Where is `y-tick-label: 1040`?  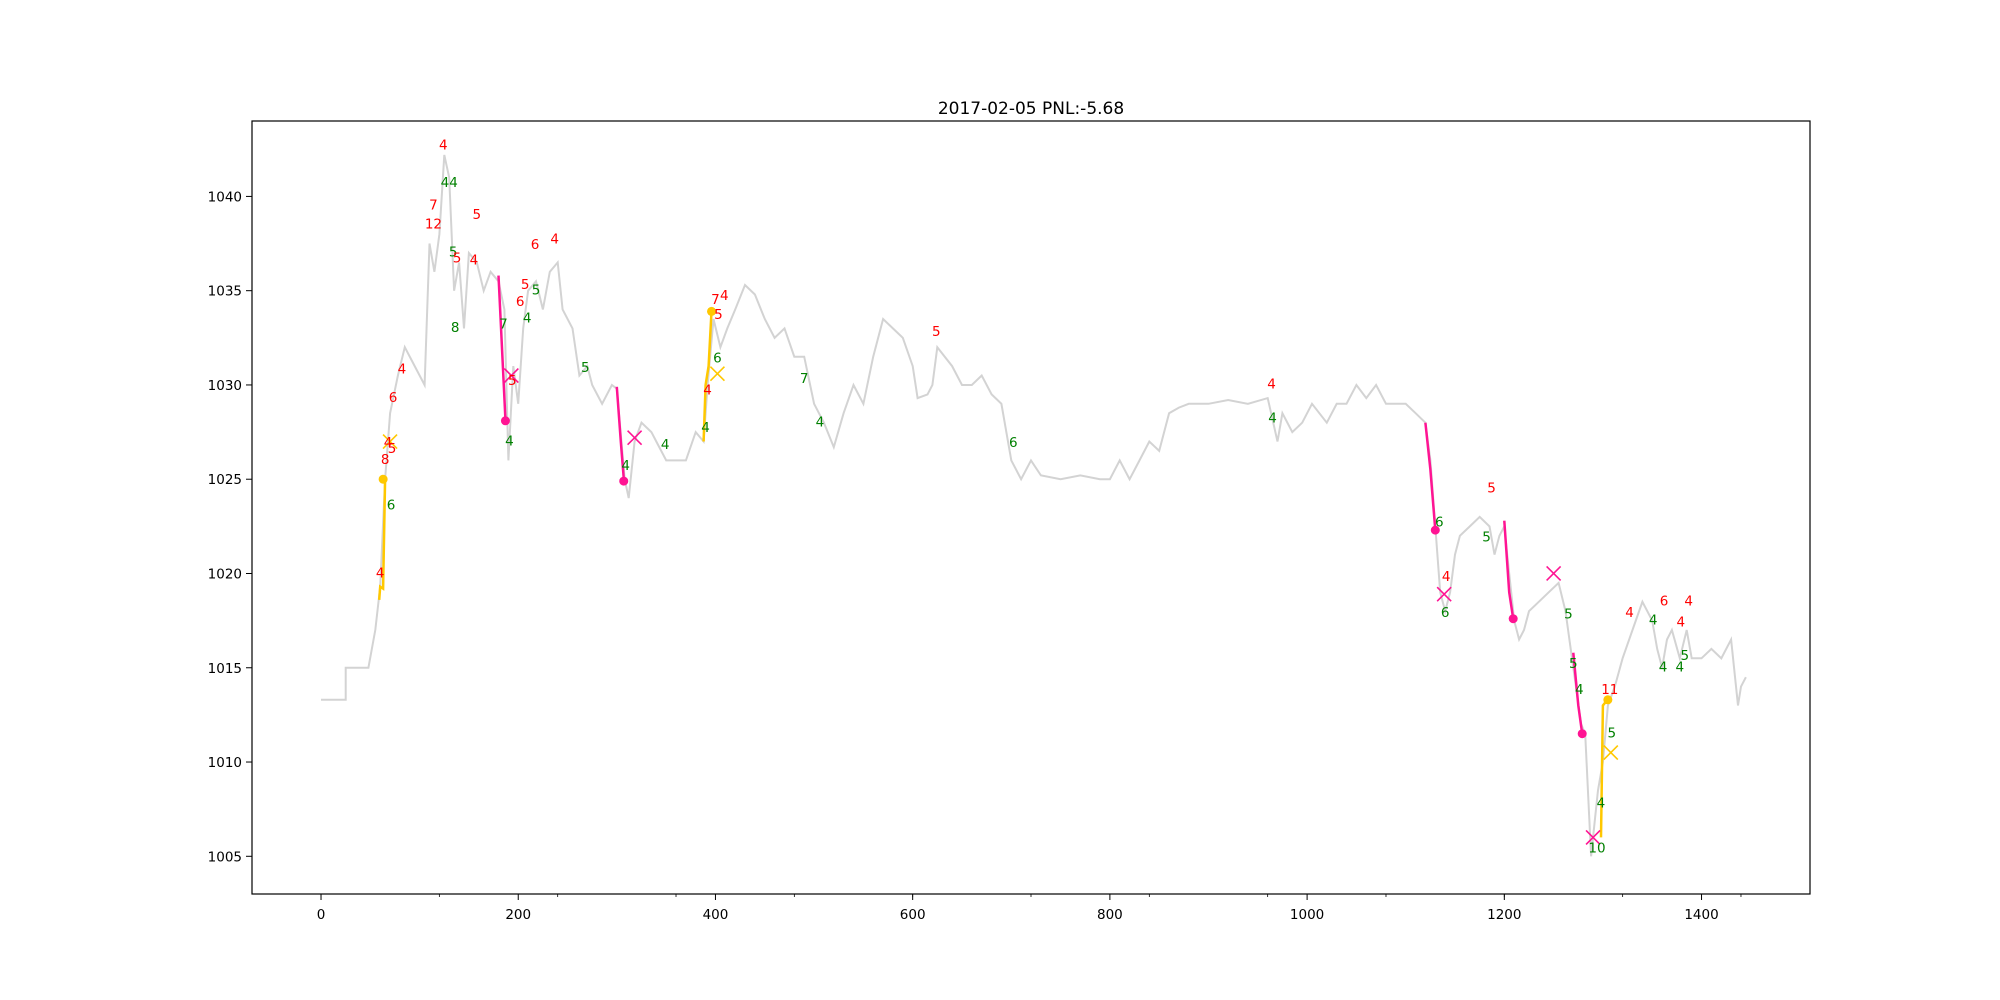
y-tick-label: 1040 is located at coordinates (225, 197).